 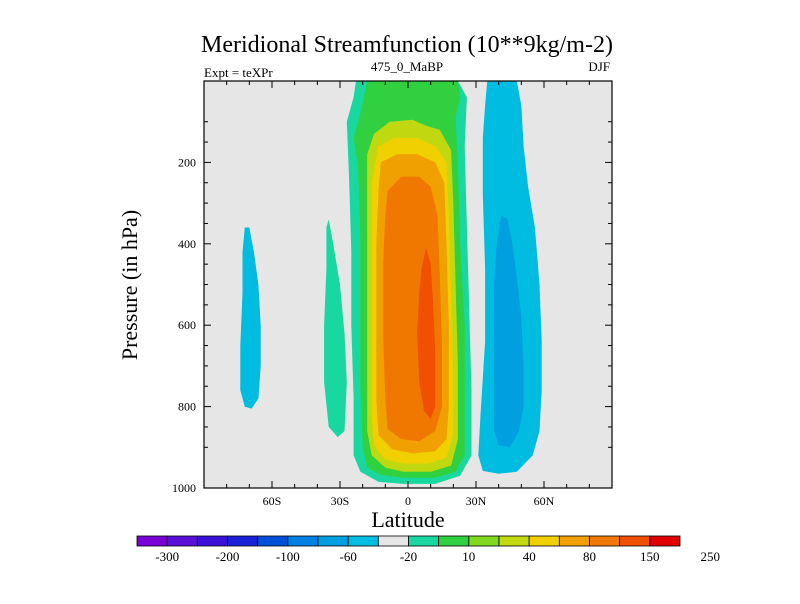 I want to click on colorbar-label: 40, so click(x=529, y=556).